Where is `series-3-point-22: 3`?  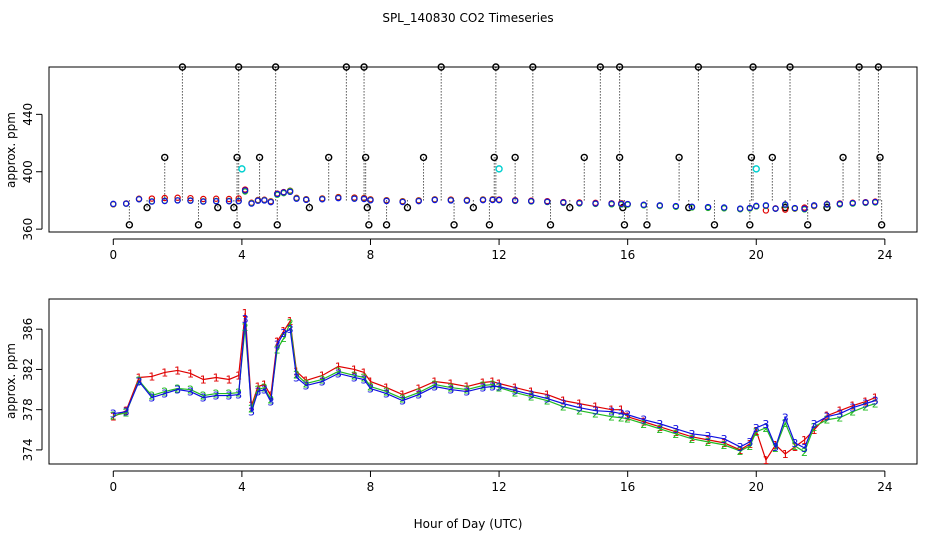
series-3-point-22: 3 is located at coordinates (338, 373).